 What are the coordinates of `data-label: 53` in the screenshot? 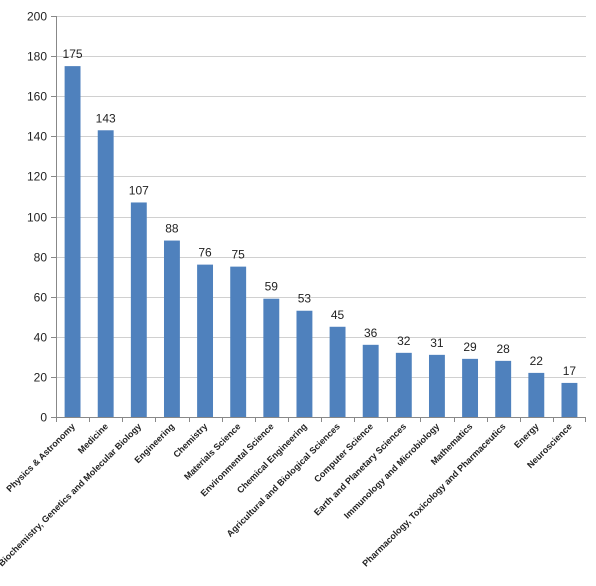 It's located at (305, 299).